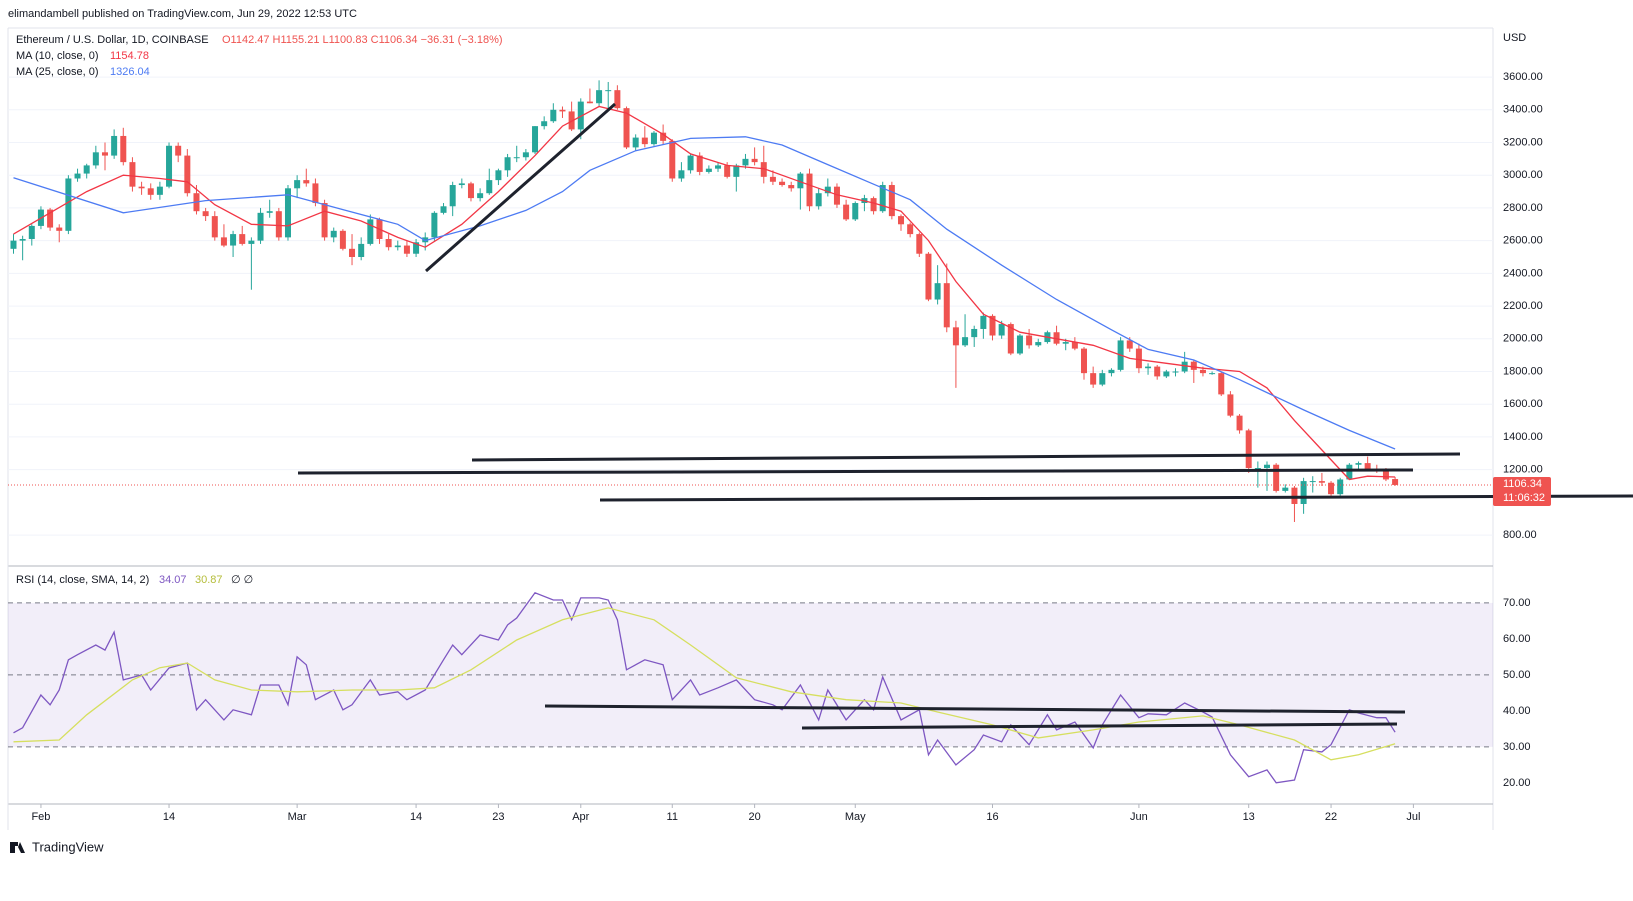 The height and width of the screenshot is (901, 1633). I want to click on x-tick-label: 22, so click(1331, 817).